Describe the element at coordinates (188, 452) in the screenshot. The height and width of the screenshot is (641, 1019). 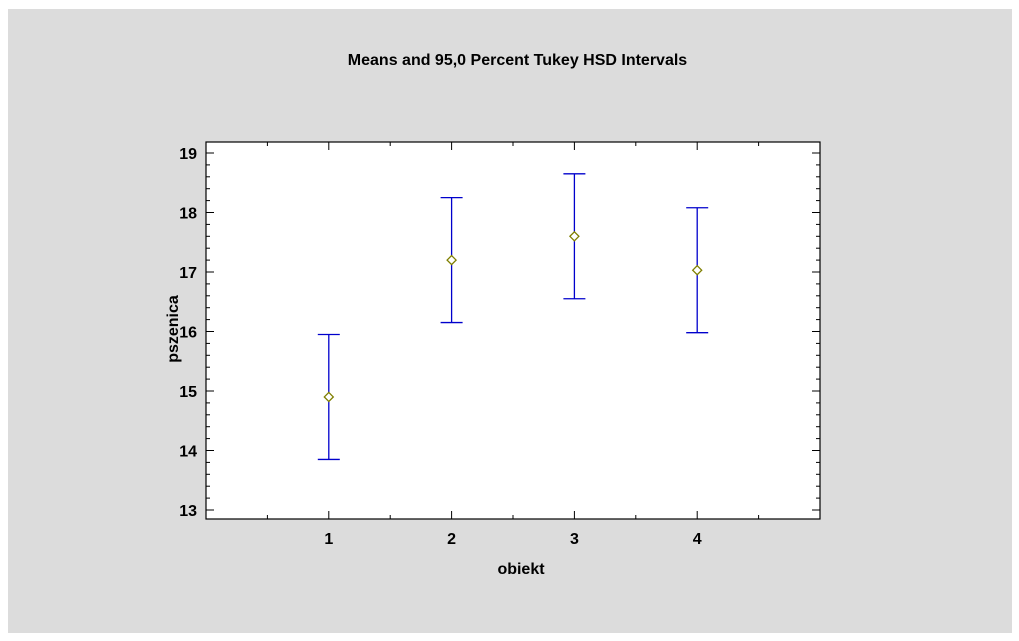
I see `y-tick-label: 14` at that location.